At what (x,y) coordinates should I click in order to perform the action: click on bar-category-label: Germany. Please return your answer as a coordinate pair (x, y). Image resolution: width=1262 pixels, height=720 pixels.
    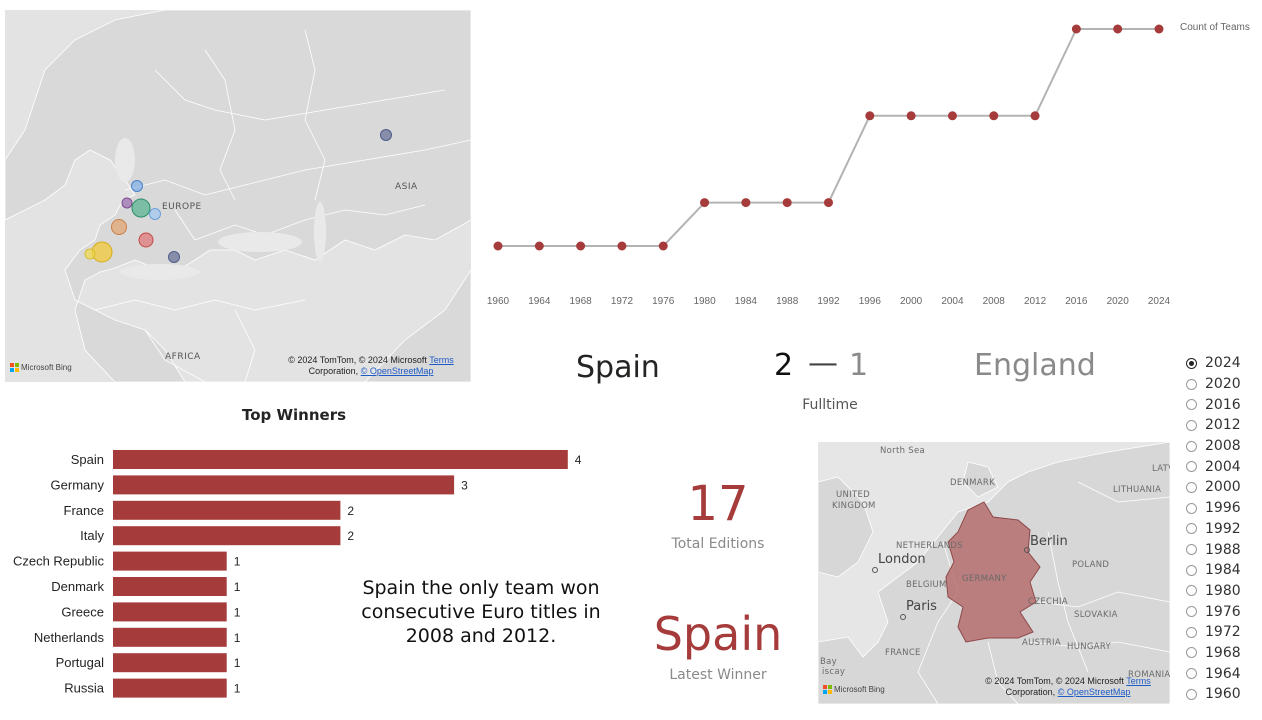
    Looking at the image, I should click on (78, 484).